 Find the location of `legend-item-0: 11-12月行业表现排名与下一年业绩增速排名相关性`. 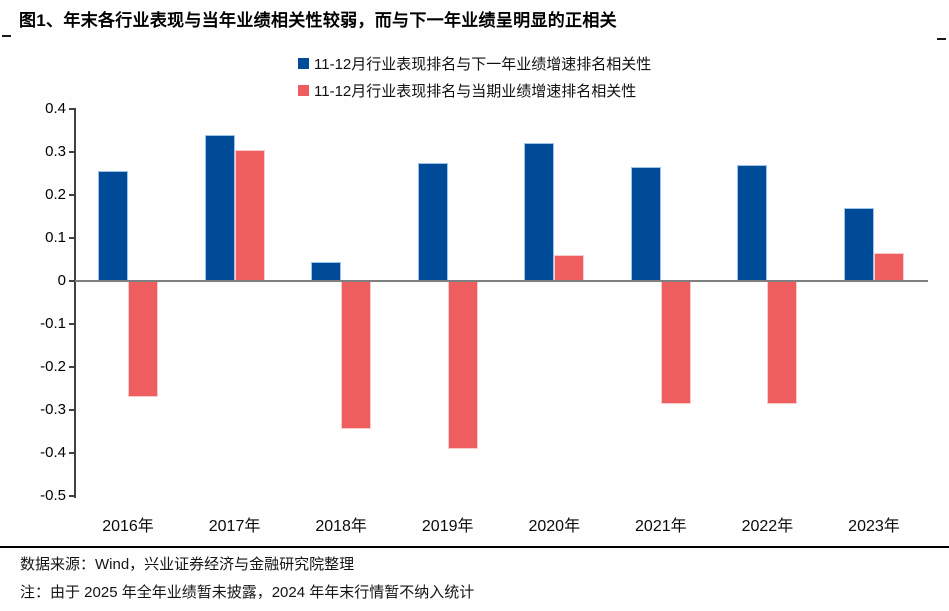

legend-item-0: 11-12月行业表现排名与下一年业绩增速排名相关性 is located at coordinates (475, 64).